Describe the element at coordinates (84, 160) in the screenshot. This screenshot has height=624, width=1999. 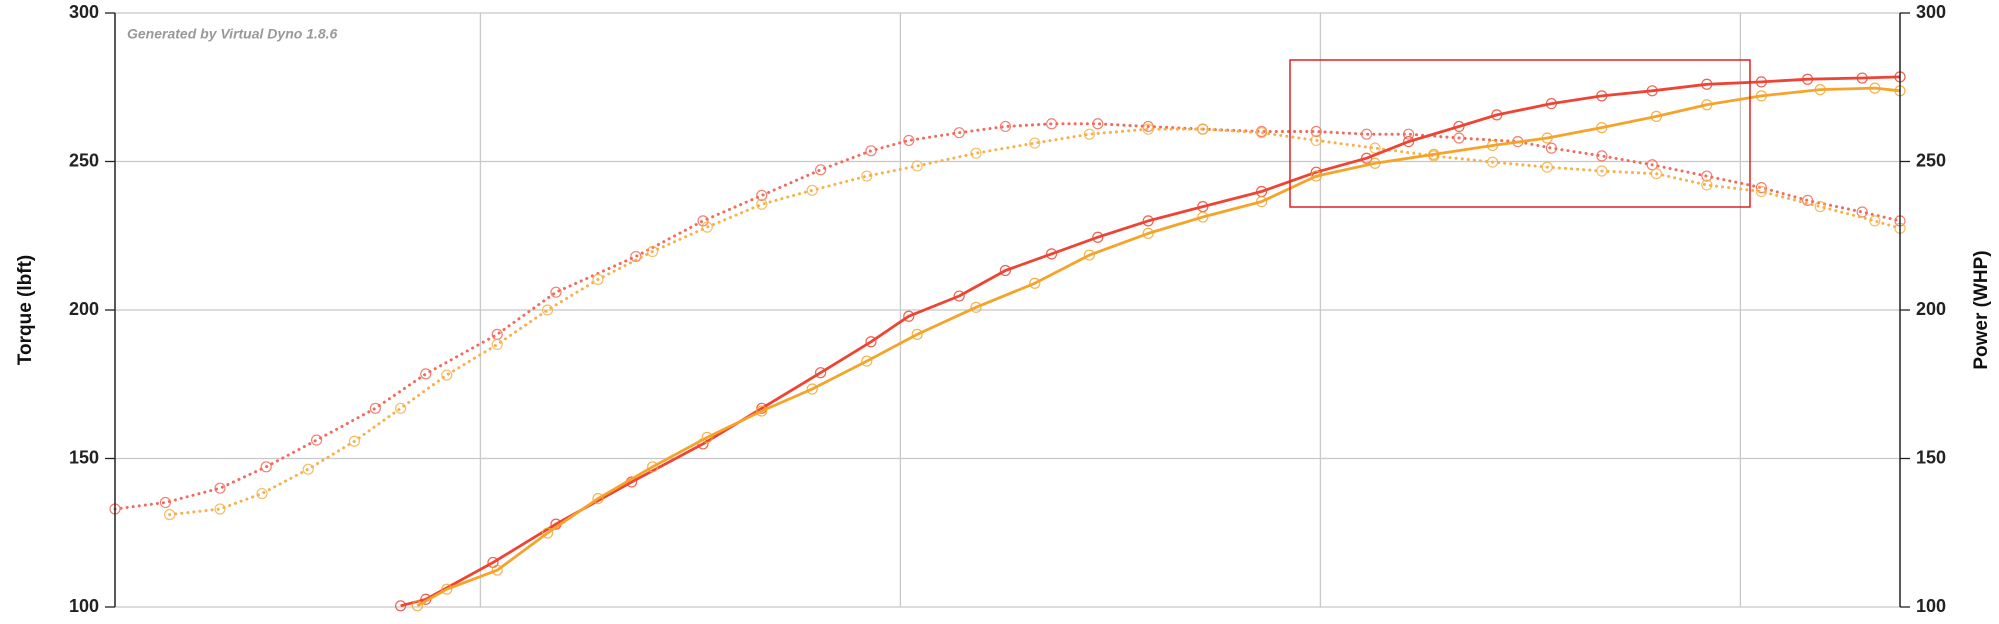
I see `y-tick-label: 250` at that location.